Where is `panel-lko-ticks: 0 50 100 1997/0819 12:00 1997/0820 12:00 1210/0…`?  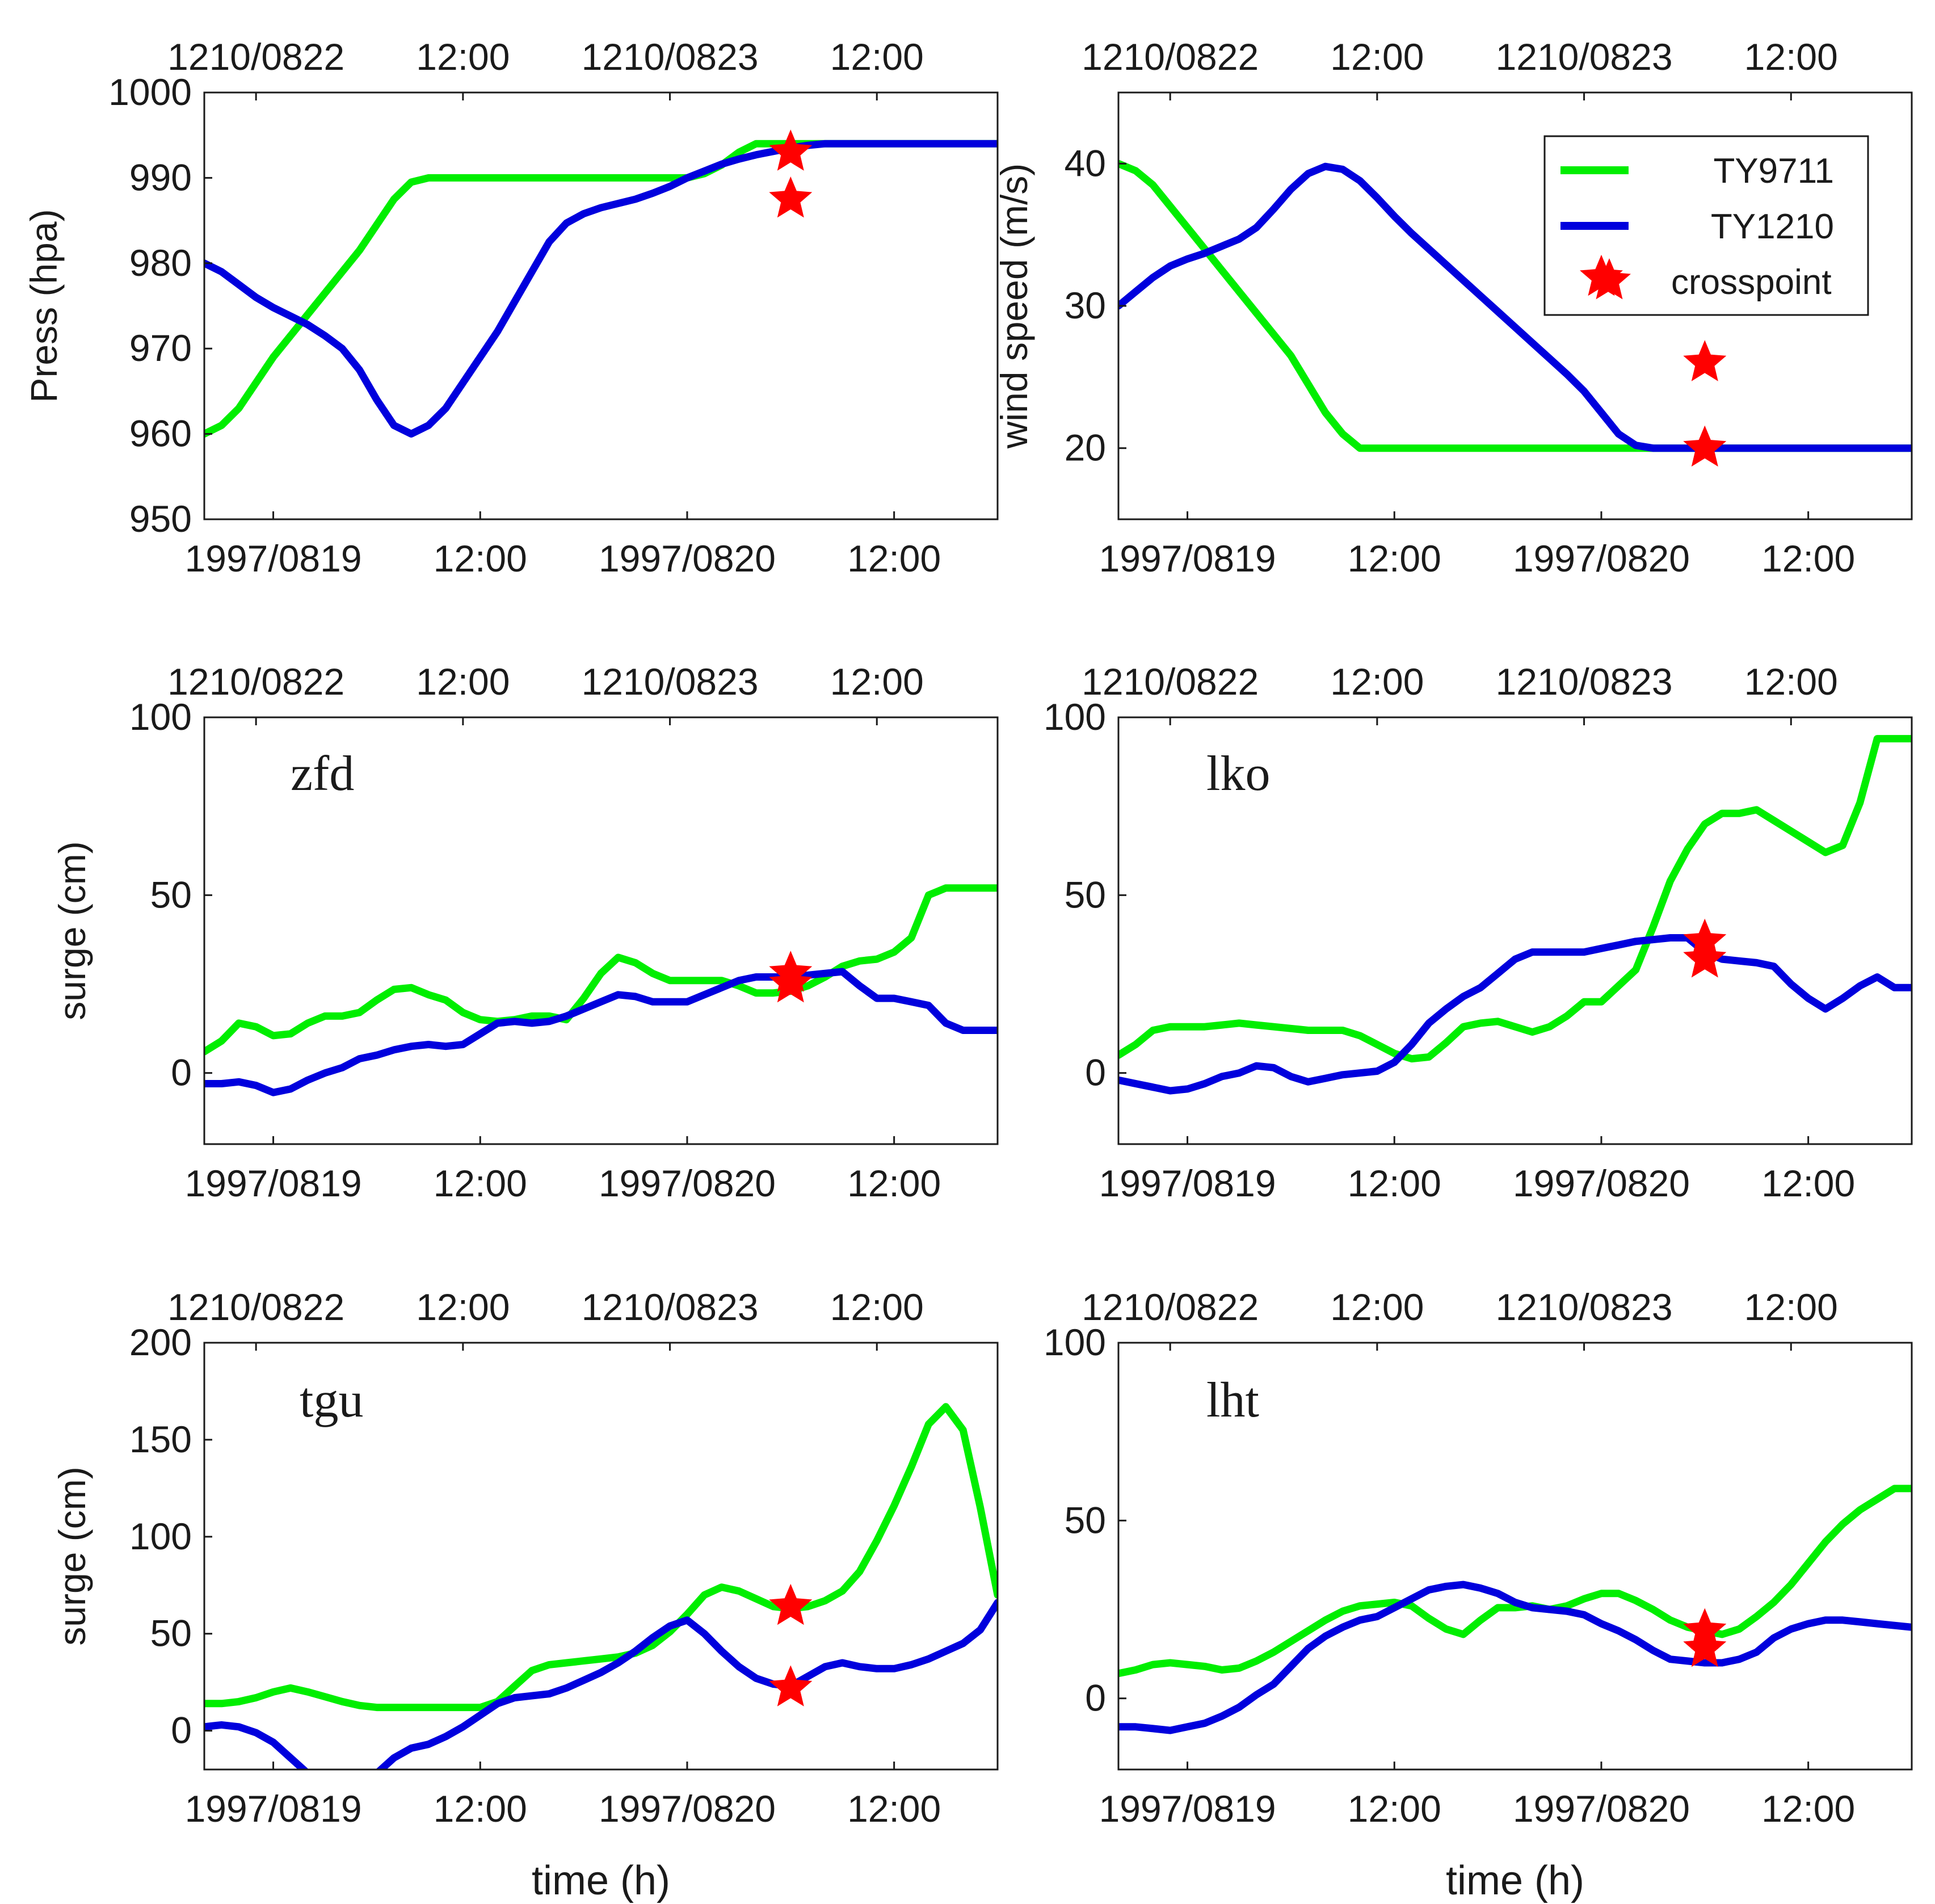
panel-lko-ticks: 0 50 100 1997/0819 12:00 1997/0820 12:00 1210/0… is located at coordinates (1450, 932).